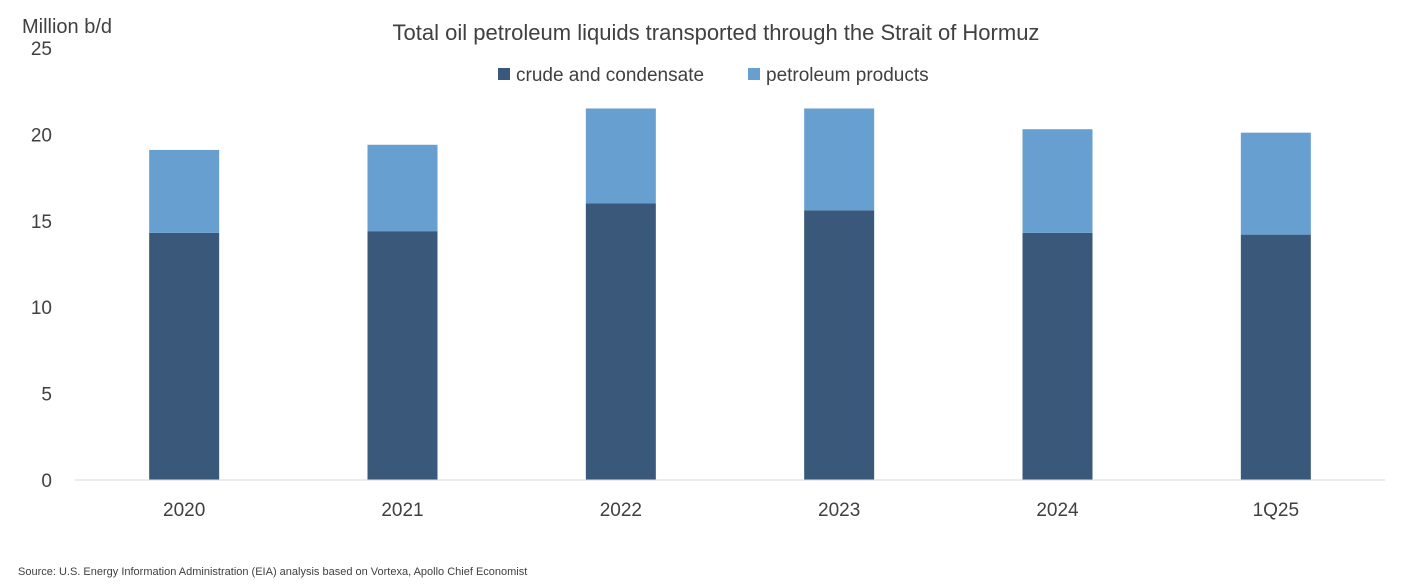 The image size is (1401, 586). I want to click on bar-segment-crude-and-condensate-2021, so click(402, 355).